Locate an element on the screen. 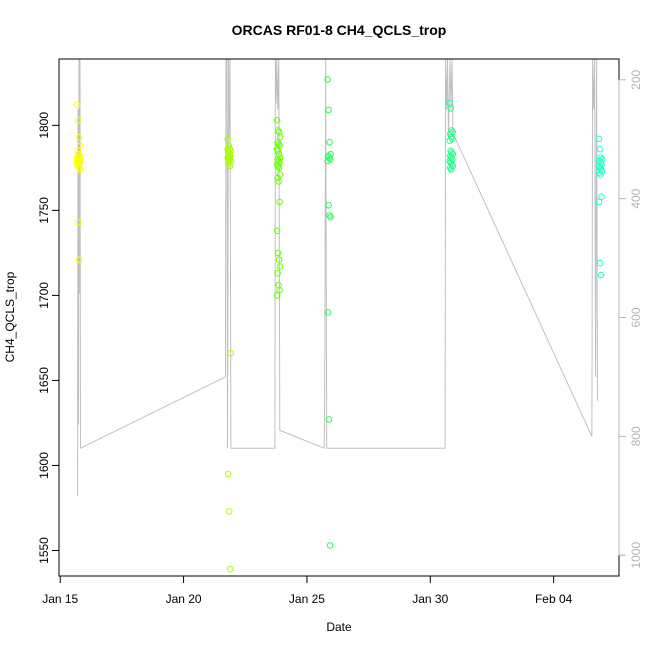 This screenshot has height=650, width=650. y-tick-label: 1700 is located at coordinates (44, 295).